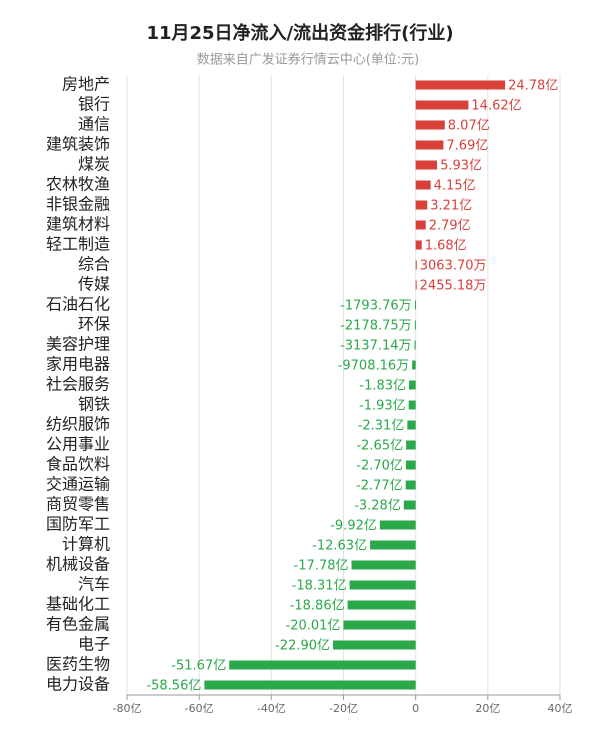 The width and height of the screenshot is (600, 750). I want to click on y-tick-label: 轻工制造, so click(78, 244).